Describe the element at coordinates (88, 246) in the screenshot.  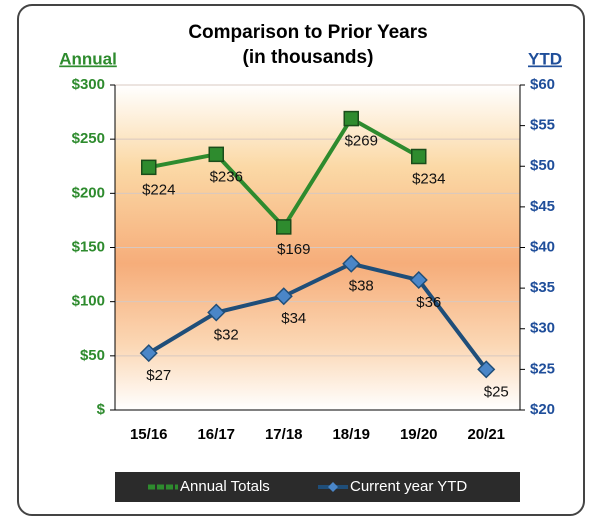
I see `y-tick-label: $150` at that location.